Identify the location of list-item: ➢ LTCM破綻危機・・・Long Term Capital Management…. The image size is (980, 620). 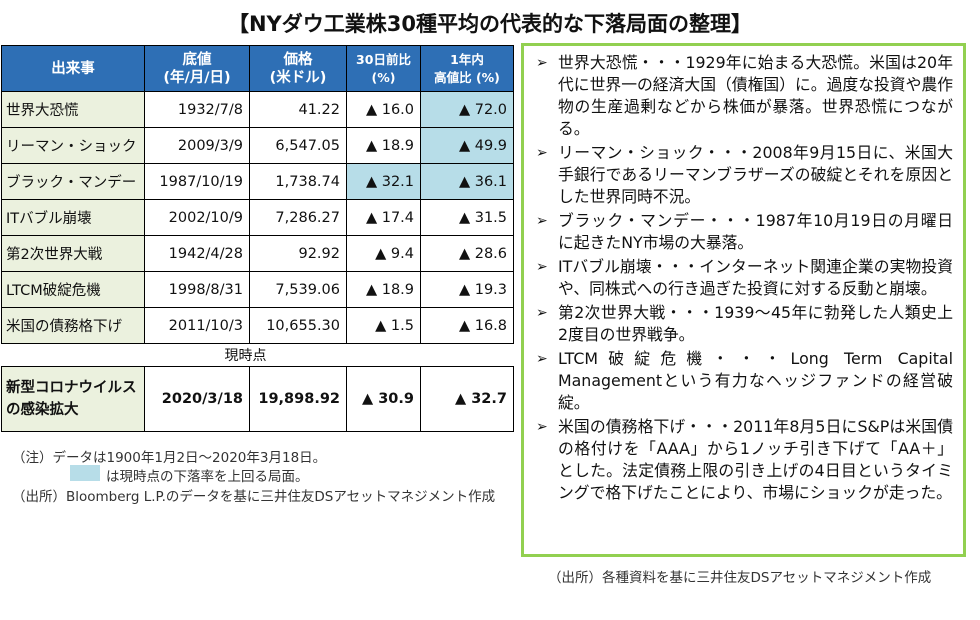
(744, 380).